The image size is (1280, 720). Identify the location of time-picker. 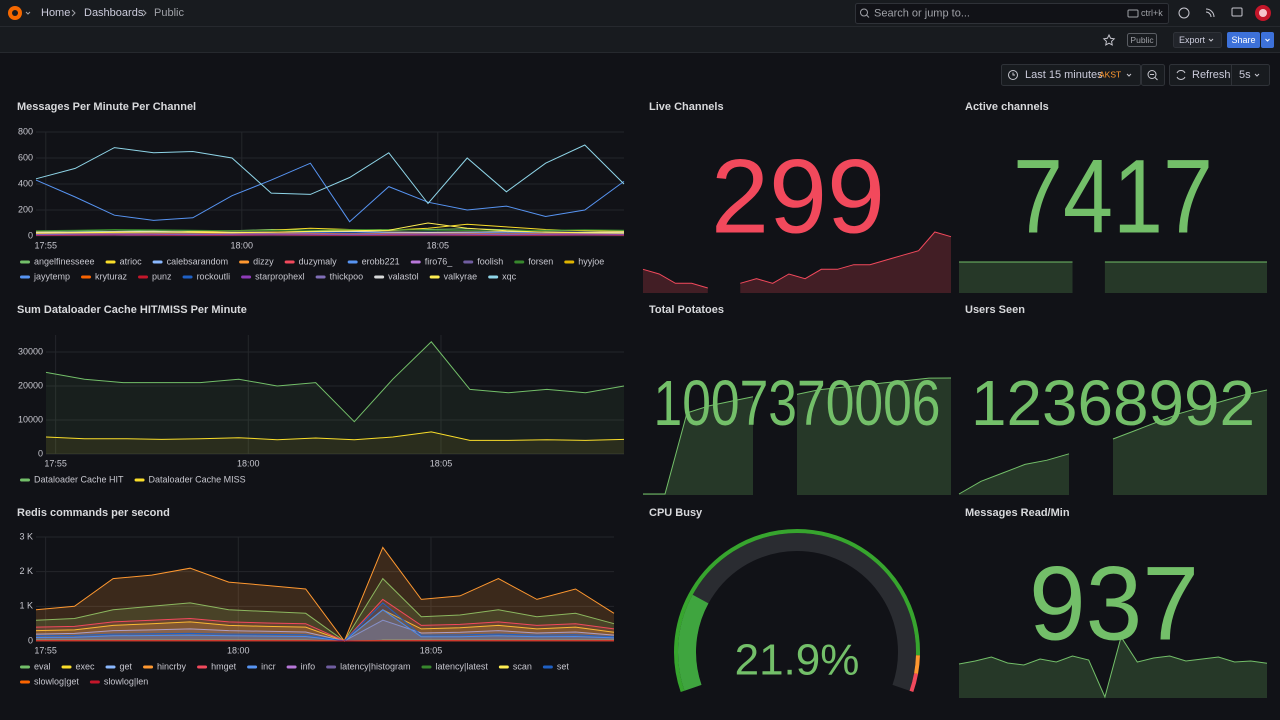
(1071, 75).